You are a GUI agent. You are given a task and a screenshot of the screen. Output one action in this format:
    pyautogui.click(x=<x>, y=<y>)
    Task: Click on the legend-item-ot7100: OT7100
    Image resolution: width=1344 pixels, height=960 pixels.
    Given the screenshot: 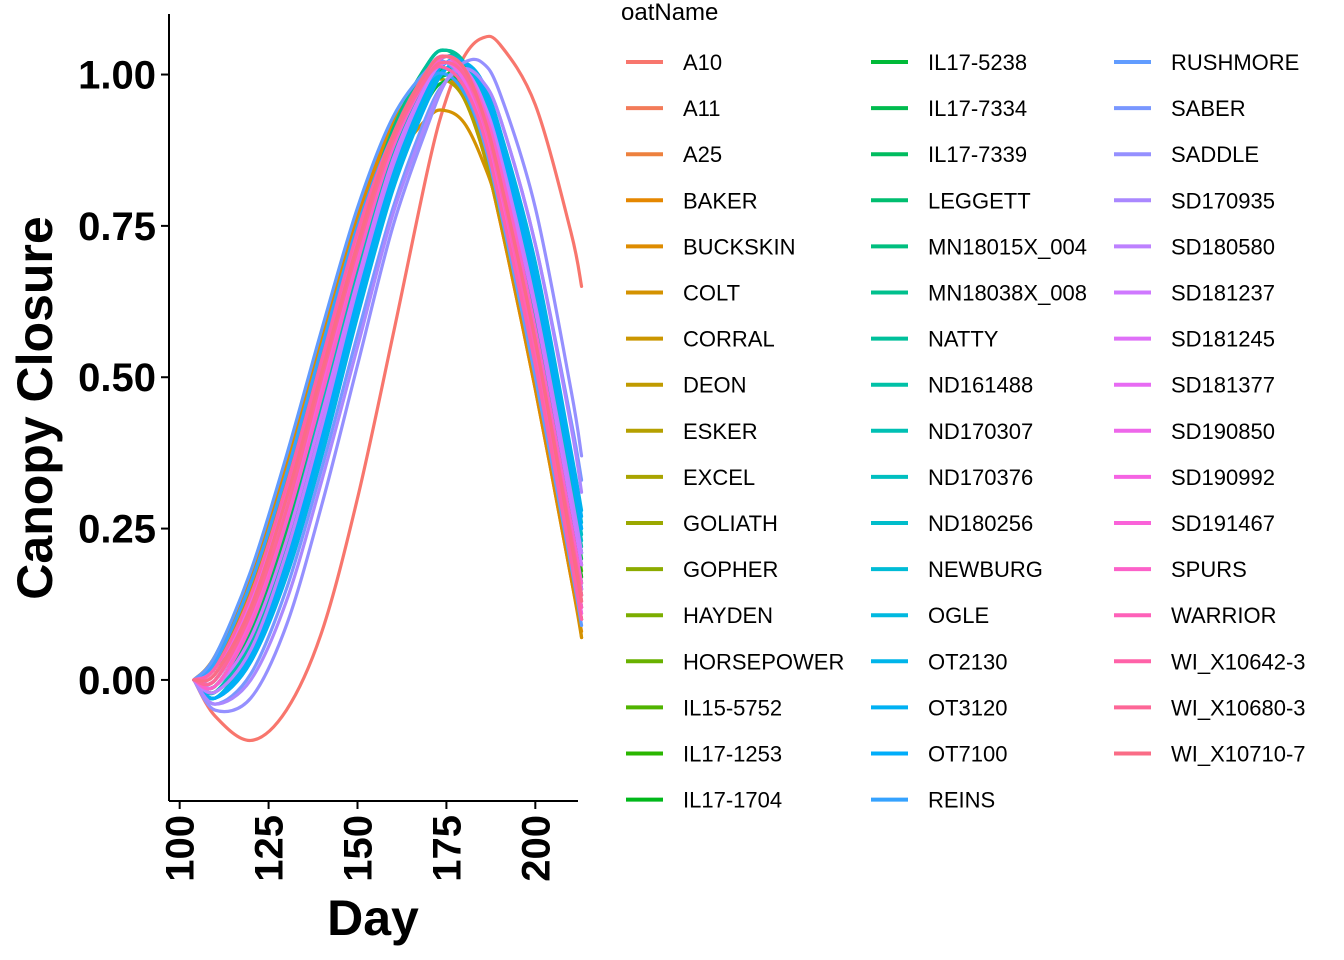 What is the action you would take?
    pyautogui.click(x=939, y=754)
    